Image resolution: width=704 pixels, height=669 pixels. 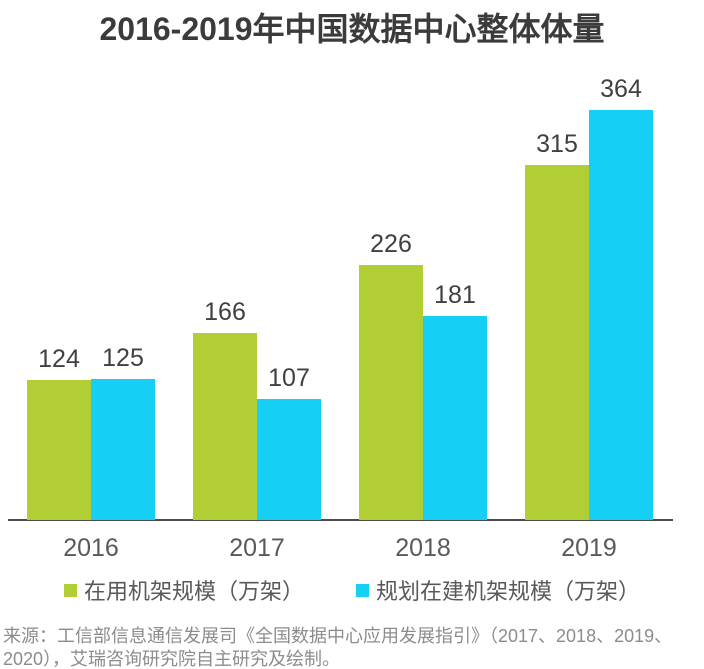 I want to click on bar-in-use-2016, so click(x=59, y=450).